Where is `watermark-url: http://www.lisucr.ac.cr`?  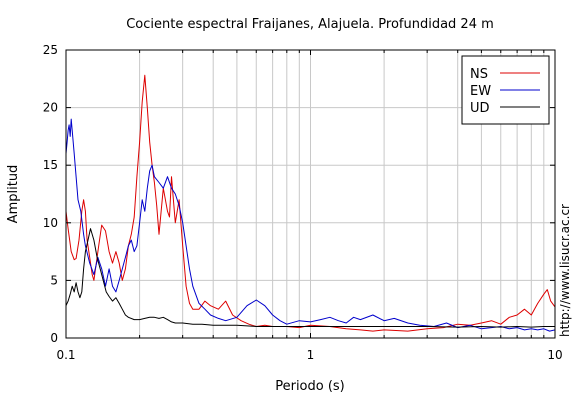 watermark-url: http://www.lisucr.ac.cr is located at coordinates (565, 270).